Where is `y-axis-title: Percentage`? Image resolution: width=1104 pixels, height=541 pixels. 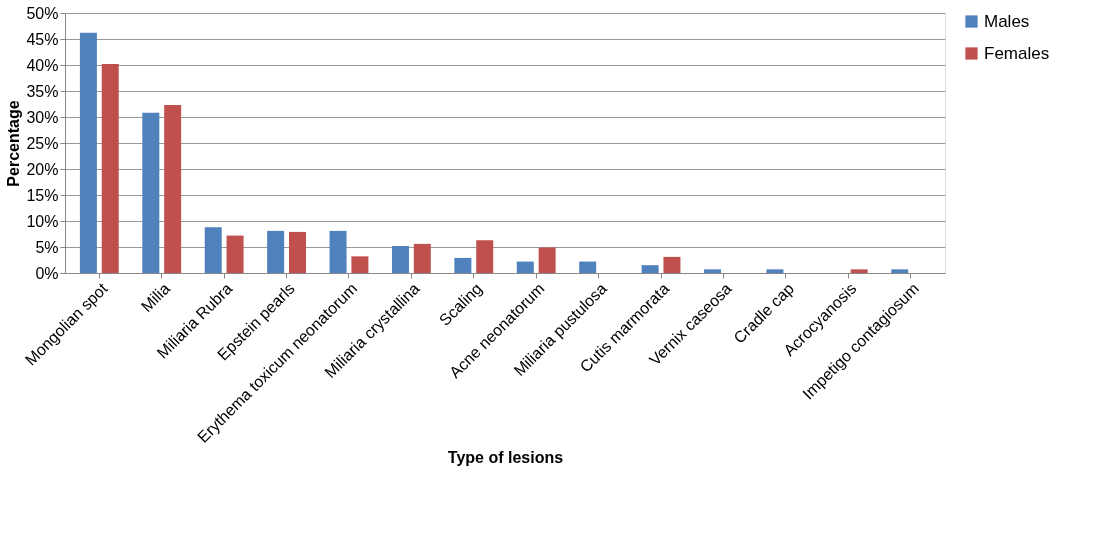 y-axis-title: Percentage is located at coordinates (14, 143).